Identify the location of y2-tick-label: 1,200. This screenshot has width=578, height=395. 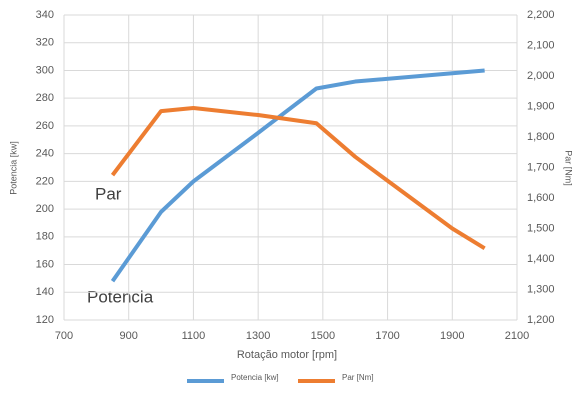
(541, 320).